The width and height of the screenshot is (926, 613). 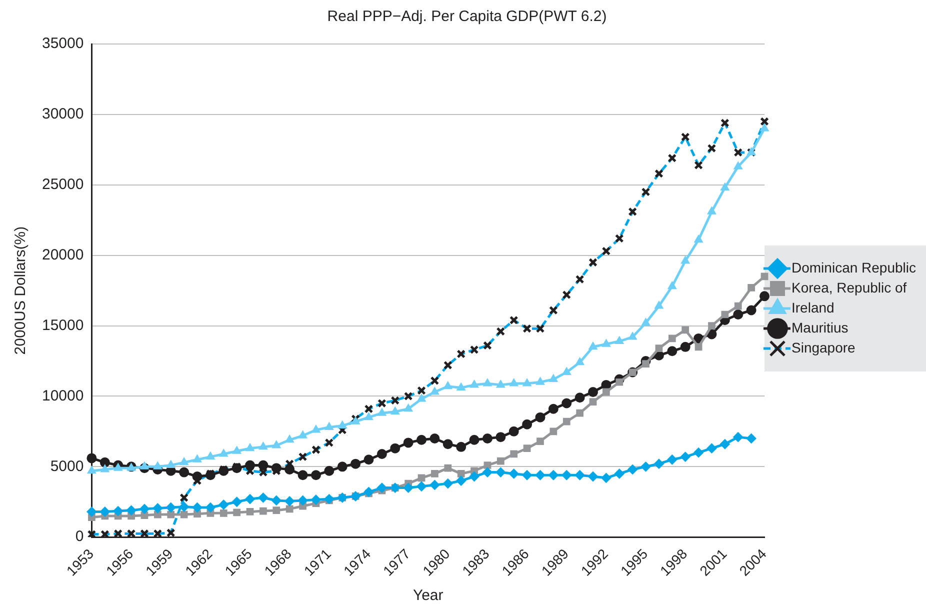 What do you see at coordinates (79, 537) in the screenshot?
I see `y-tick-label: 0` at bounding box center [79, 537].